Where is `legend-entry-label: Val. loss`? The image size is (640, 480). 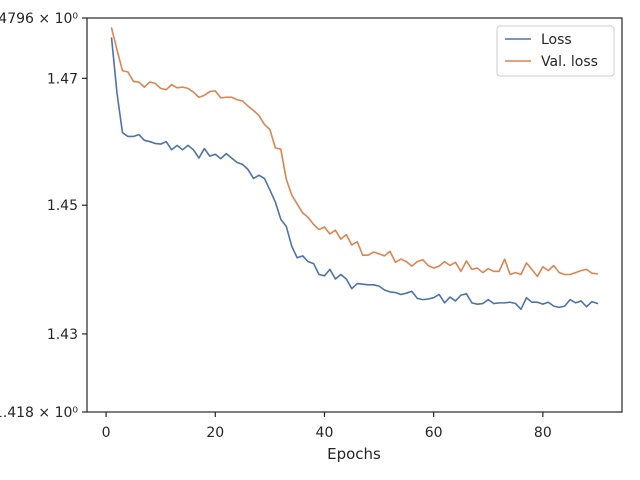
legend-entry-label: Val. loss is located at coordinates (569, 62).